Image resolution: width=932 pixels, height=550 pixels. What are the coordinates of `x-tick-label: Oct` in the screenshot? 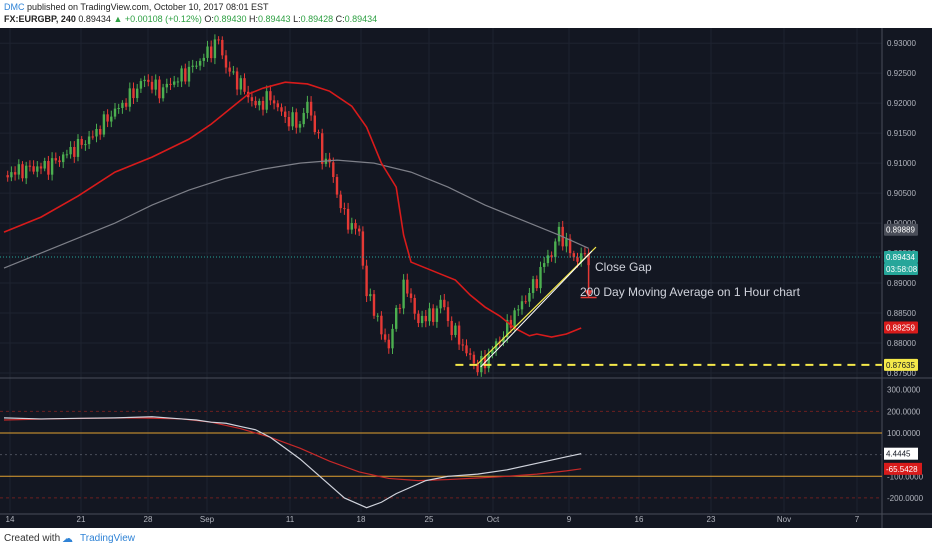 It's located at (493, 519).